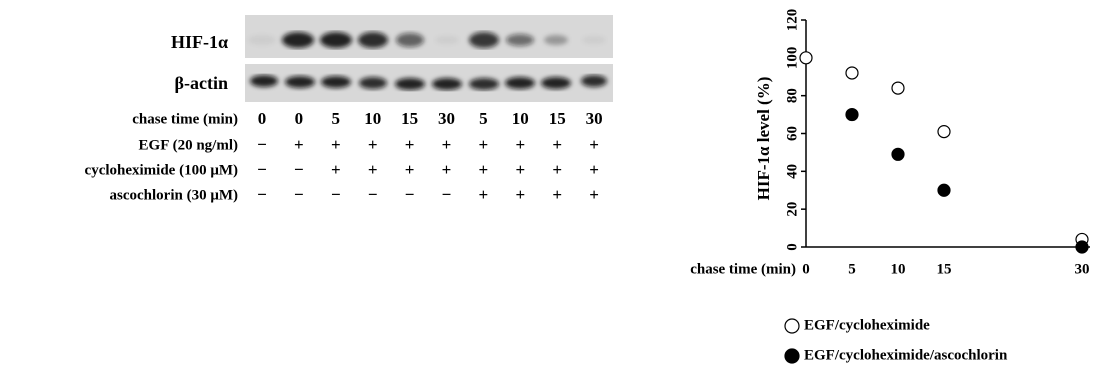 Image resolution: width=1119 pixels, height=372 pixels. Describe the element at coordinates (174, 195) in the screenshot. I see `condition-label: ascochlorin (30 μM)` at that location.